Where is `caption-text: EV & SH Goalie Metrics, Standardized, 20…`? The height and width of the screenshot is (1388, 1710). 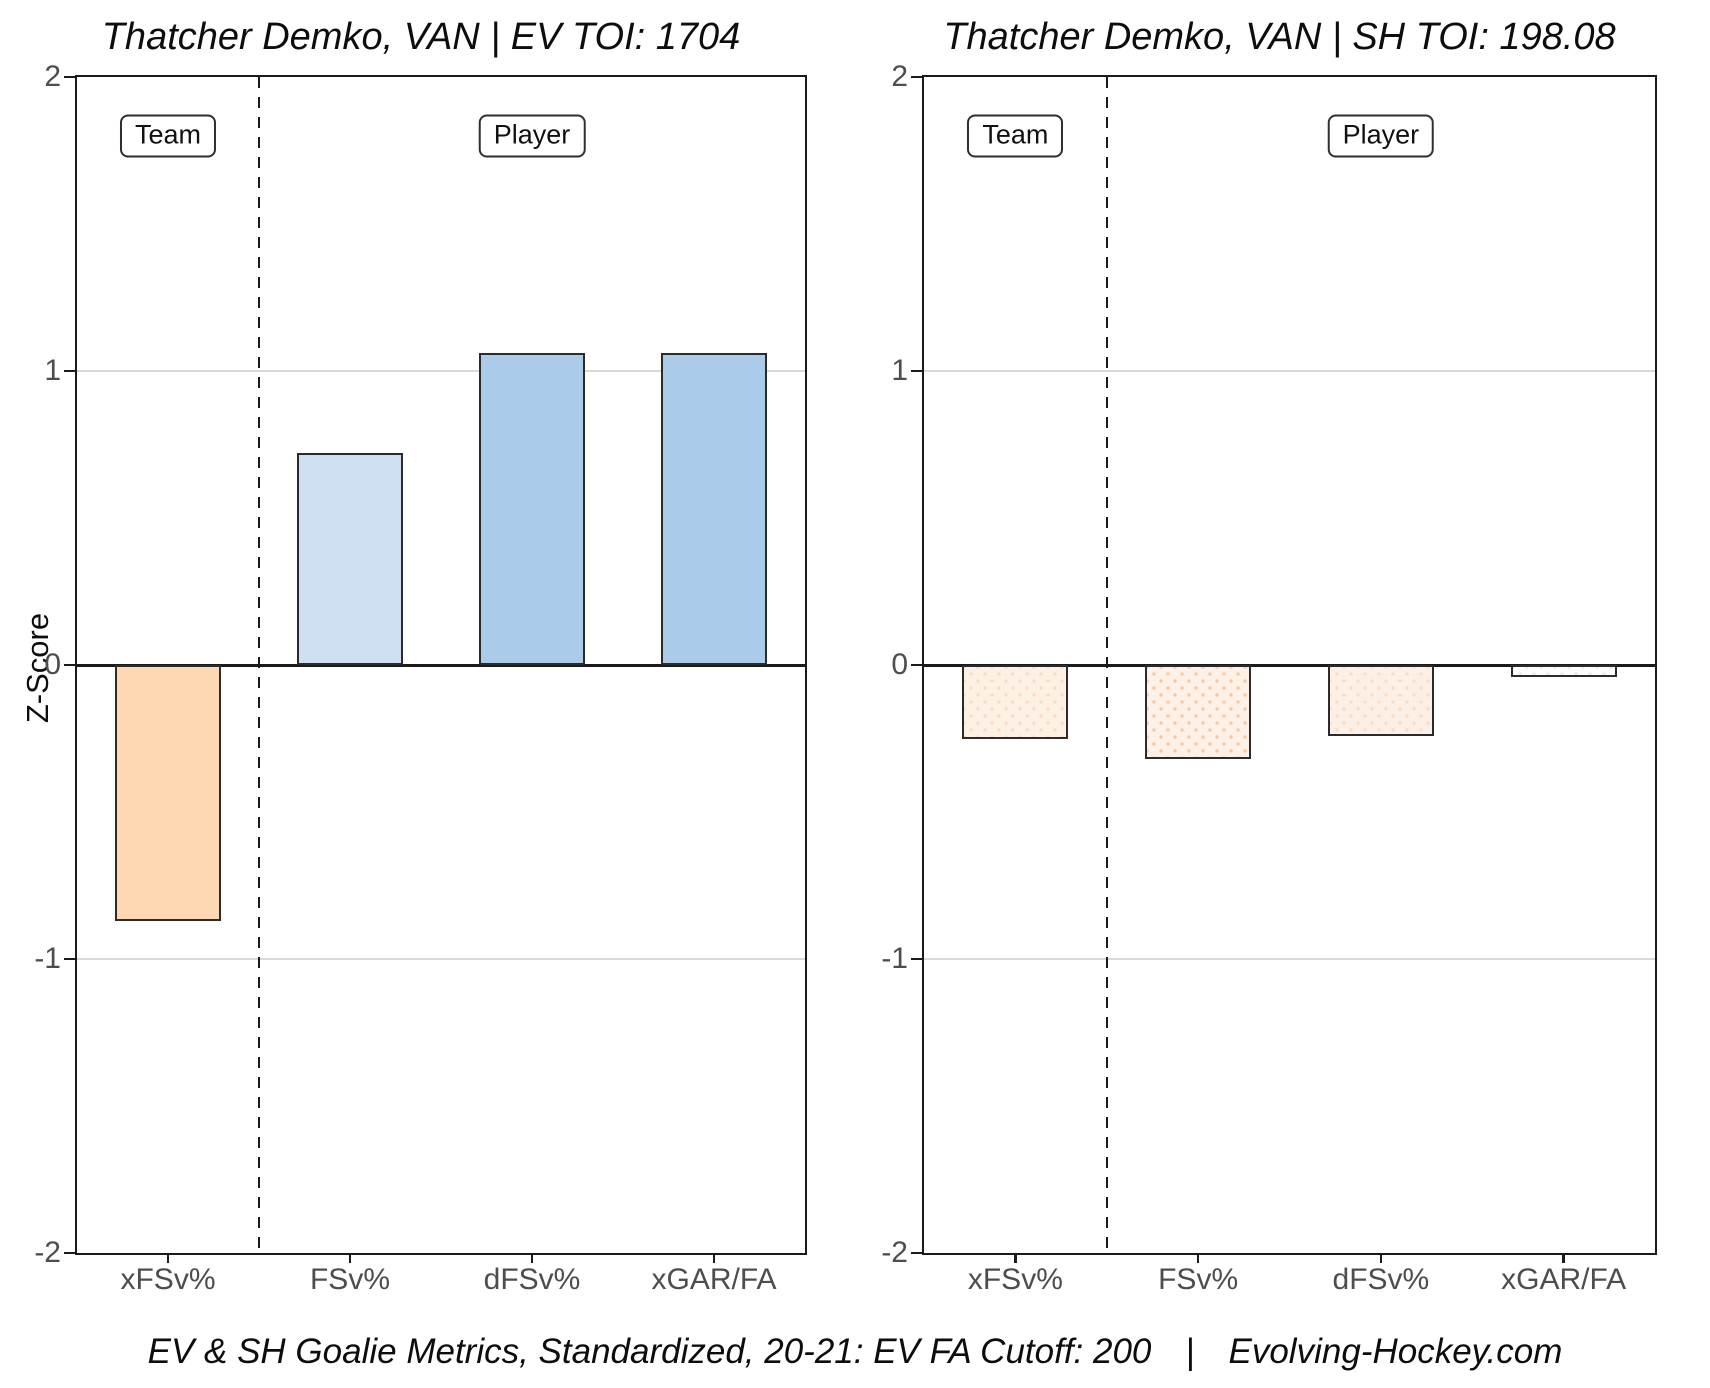 caption-text: EV & SH Goalie Metrics, Standardized, 20… is located at coordinates (649, 1351).